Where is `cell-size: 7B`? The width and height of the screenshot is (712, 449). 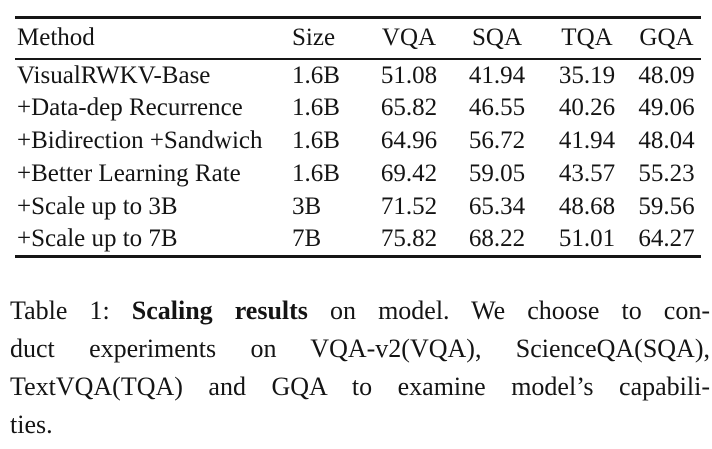 cell-size: 7B is located at coordinates (307, 239).